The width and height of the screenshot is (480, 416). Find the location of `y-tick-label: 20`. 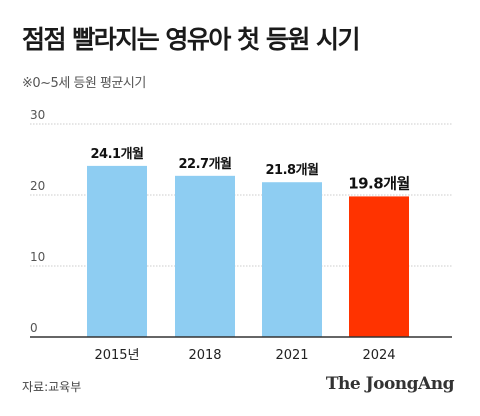

y-tick-label: 20 is located at coordinates (37, 186).